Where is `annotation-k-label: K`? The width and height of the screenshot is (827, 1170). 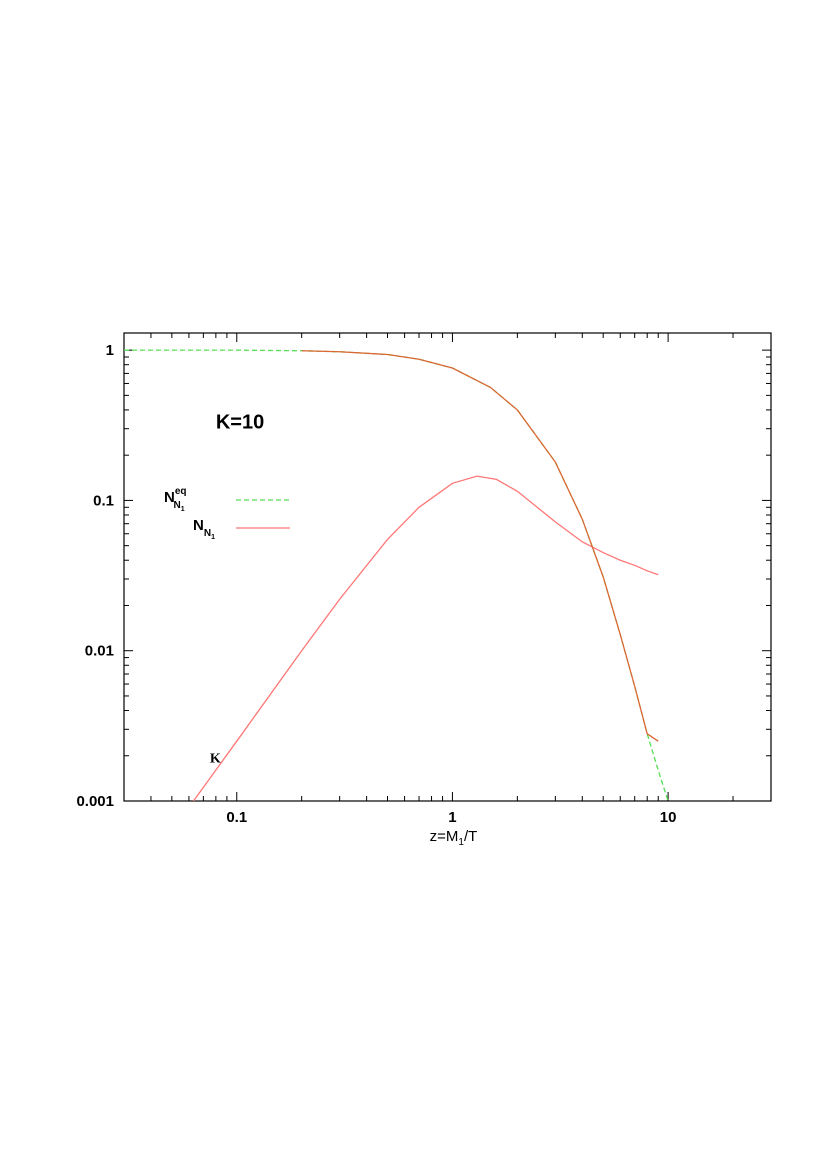 annotation-k-label: K is located at coordinates (215, 759).